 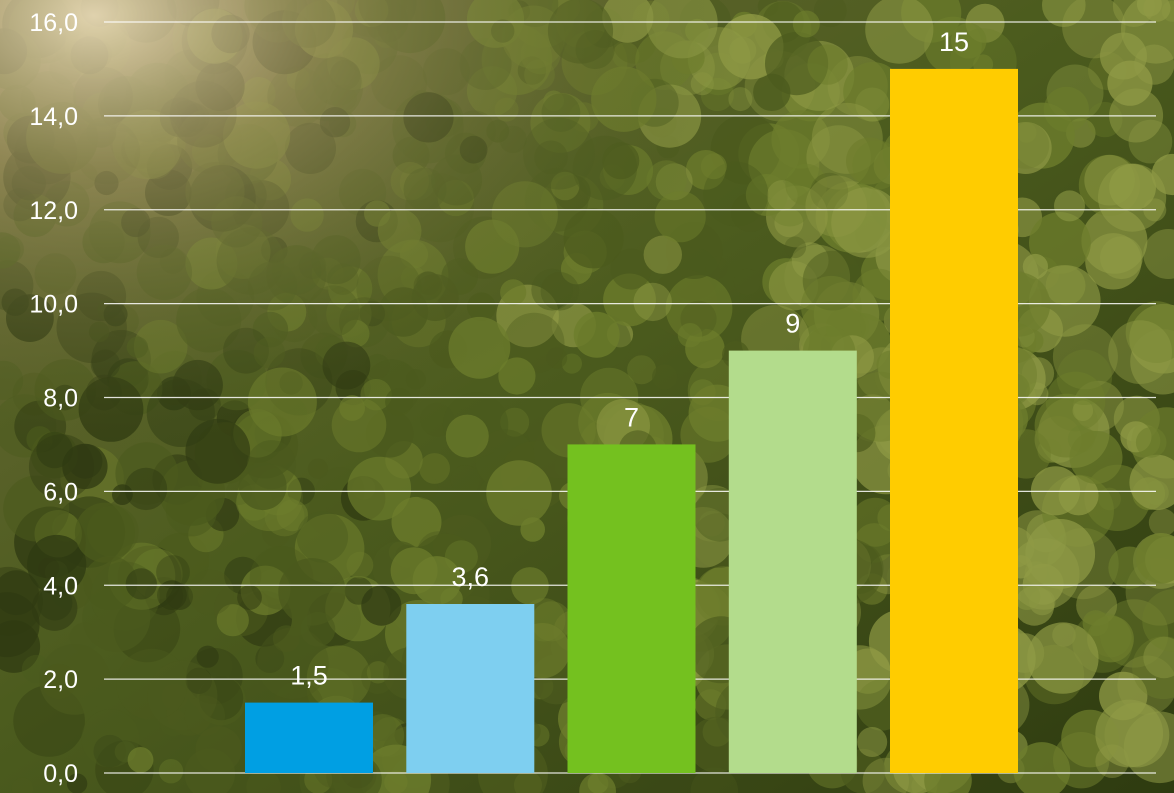 I want to click on bar-value-label: 15, so click(x=954, y=42).